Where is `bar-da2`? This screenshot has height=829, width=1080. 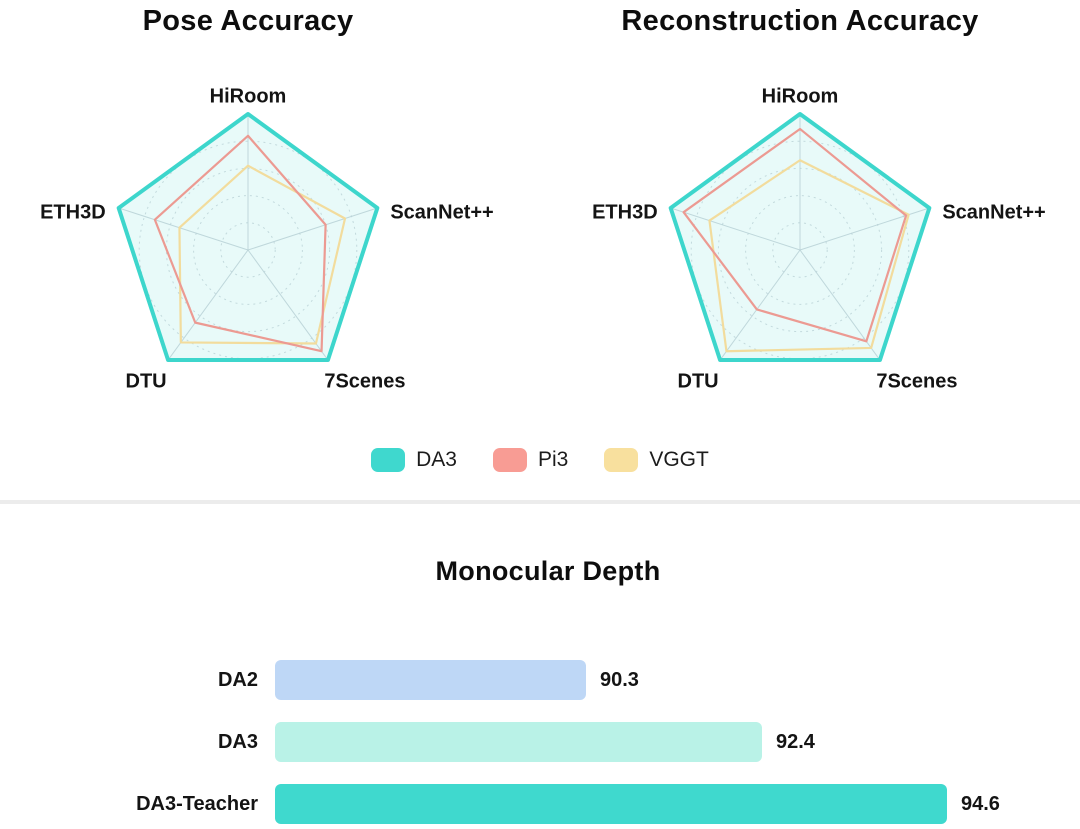 bar-da2 is located at coordinates (430, 680).